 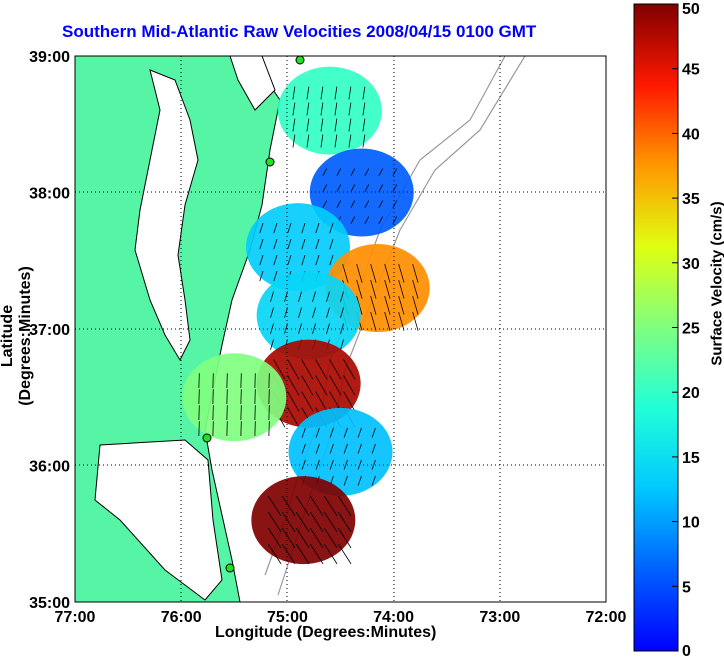 What do you see at coordinates (499, 617) in the screenshot?
I see `x-tick-label: 73:00` at bounding box center [499, 617].